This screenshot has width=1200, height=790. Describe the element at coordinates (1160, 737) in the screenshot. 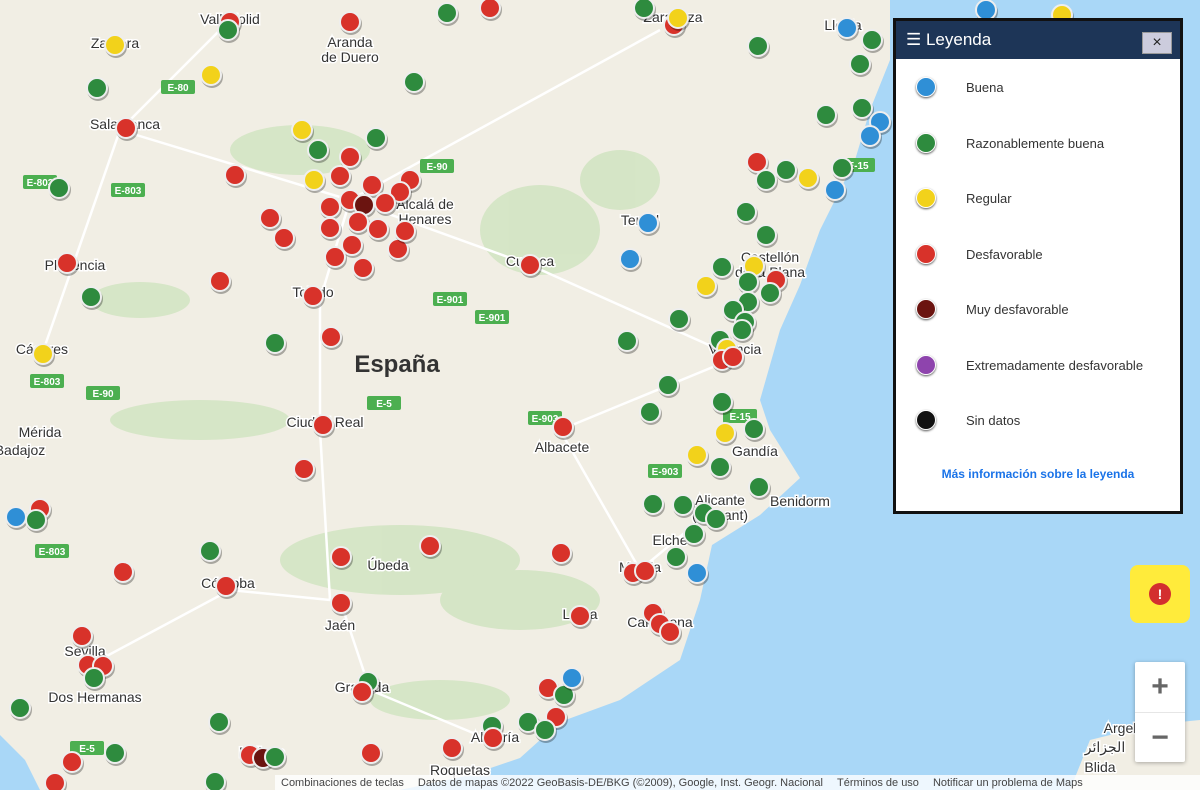

I see `zoom-out: −` at that location.